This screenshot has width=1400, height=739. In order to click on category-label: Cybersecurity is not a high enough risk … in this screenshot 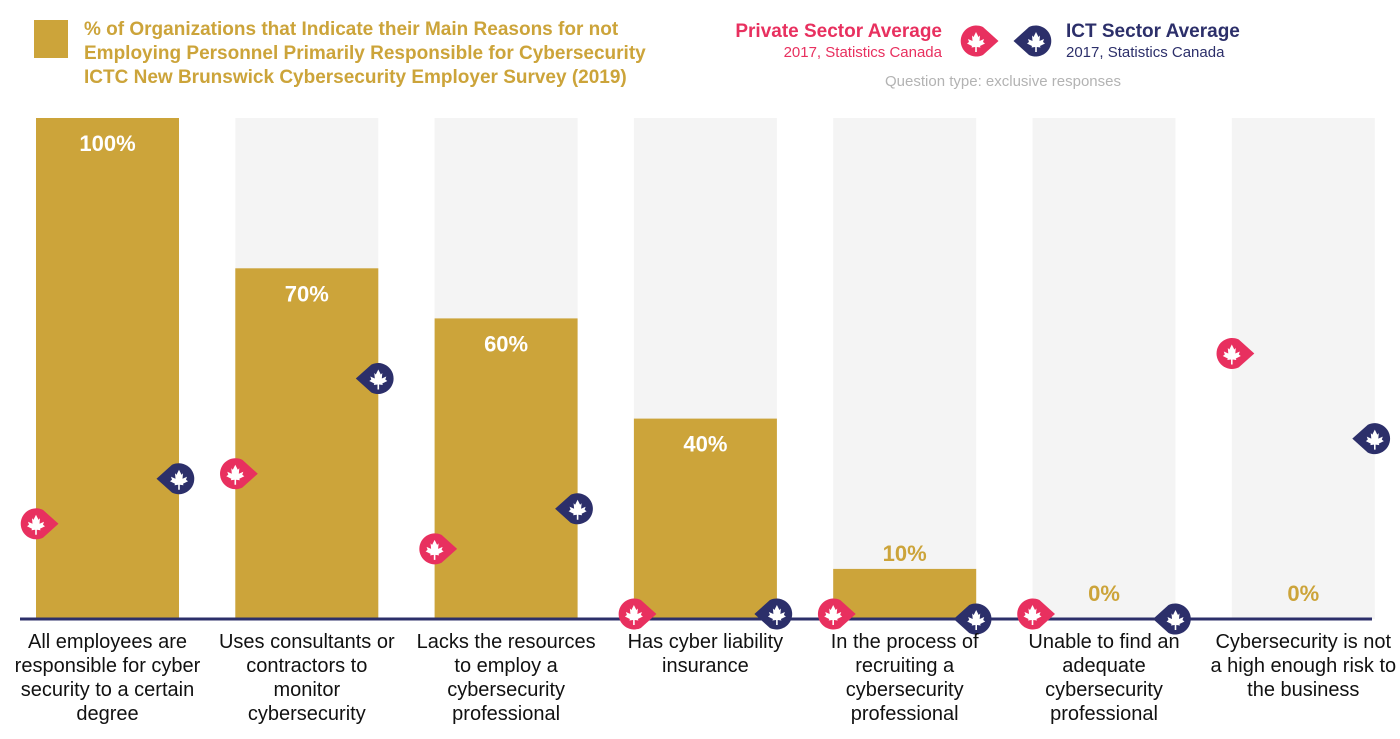, I will do `click(1303, 666)`.